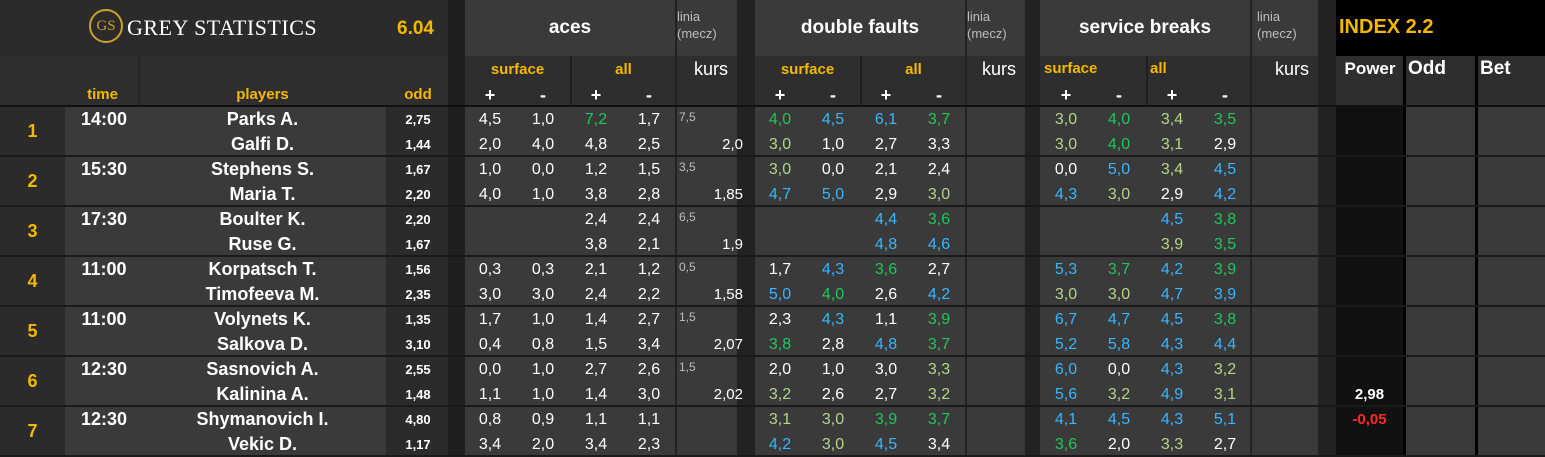  What do you see at coordinates (687, 267) in the screenshot?
I see `ace-line: 0,5` at bounding box center [687, 267].